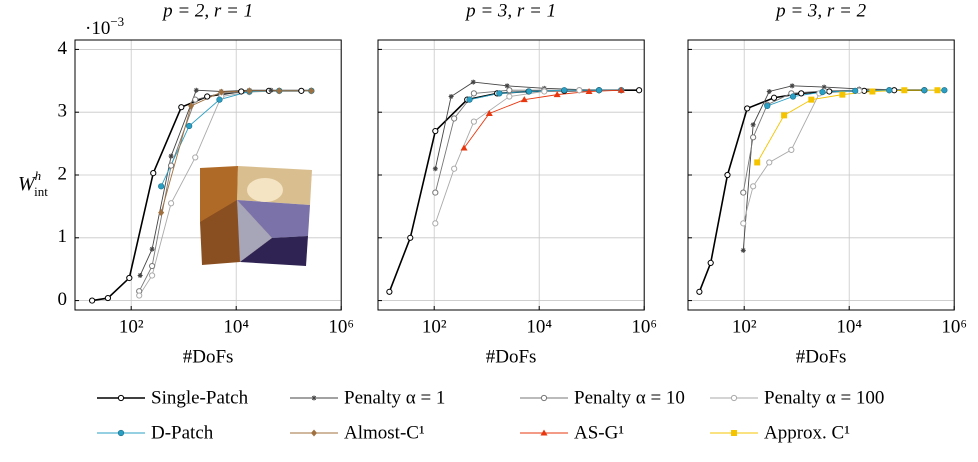 The width and height of the screenshot is (978, 462). What do you see at coordinates (807, 432) in the screenshot?
I see `legend-label: Approx. C¹` at bounding box center [807, 432].